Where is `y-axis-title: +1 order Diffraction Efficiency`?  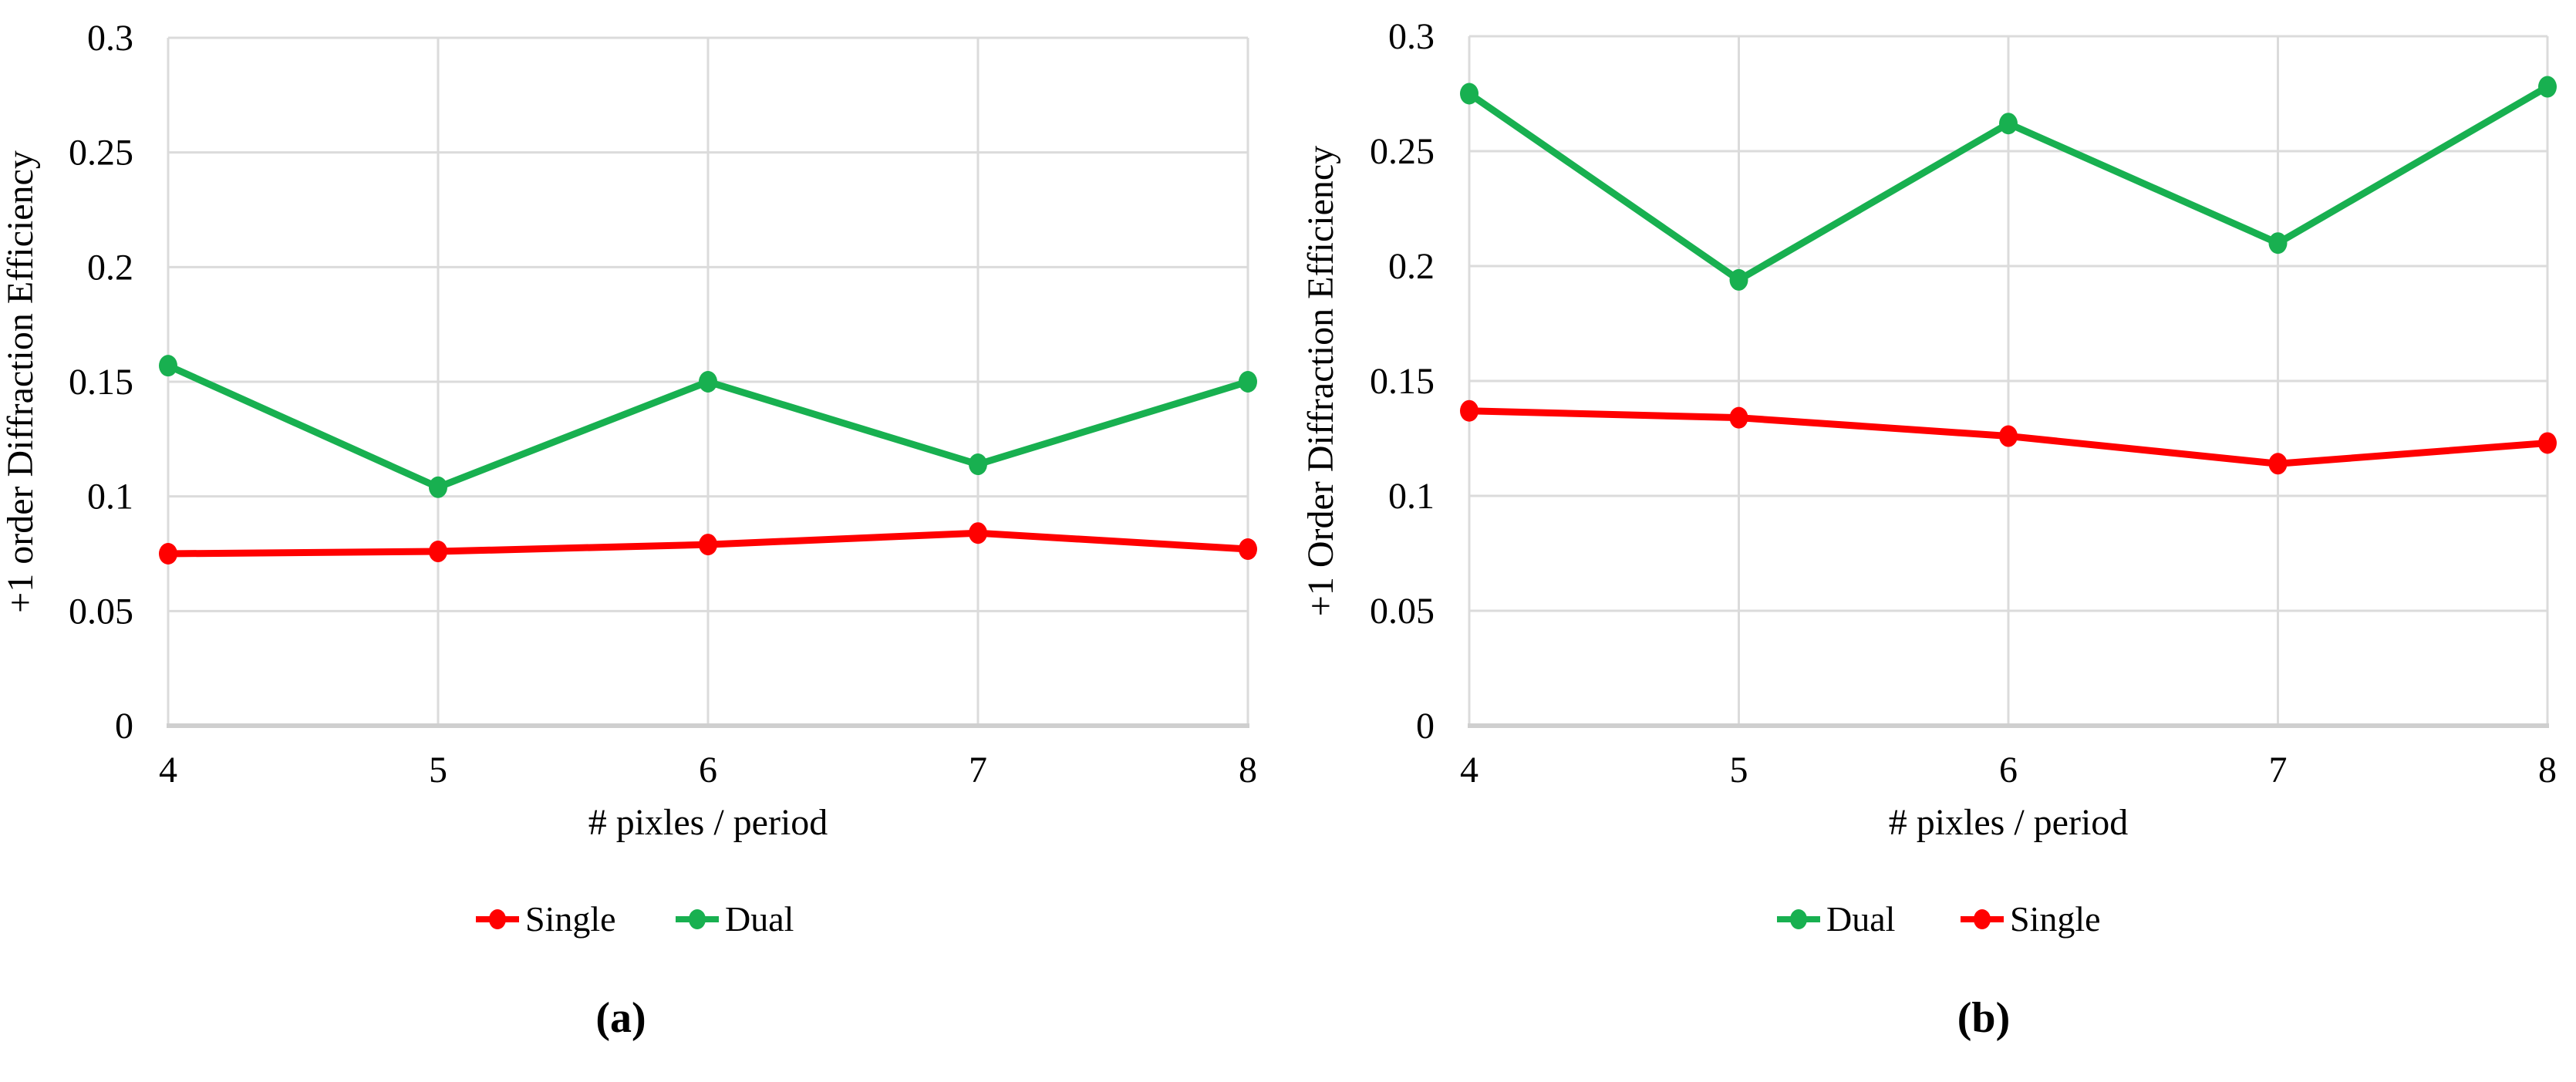 y-axis-title: +1 order Diffraction Efficiency is located at coordinates (20, 381).